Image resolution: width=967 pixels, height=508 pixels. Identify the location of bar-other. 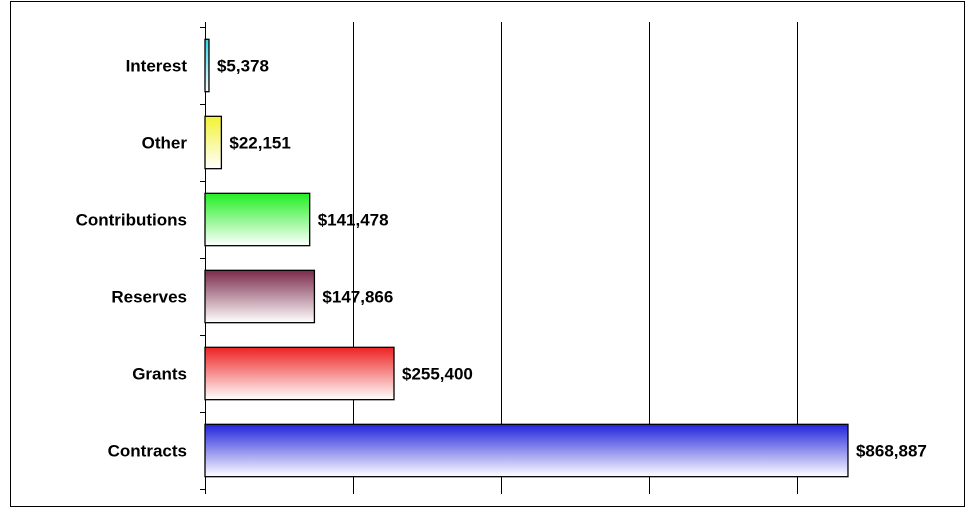
(213, 142).